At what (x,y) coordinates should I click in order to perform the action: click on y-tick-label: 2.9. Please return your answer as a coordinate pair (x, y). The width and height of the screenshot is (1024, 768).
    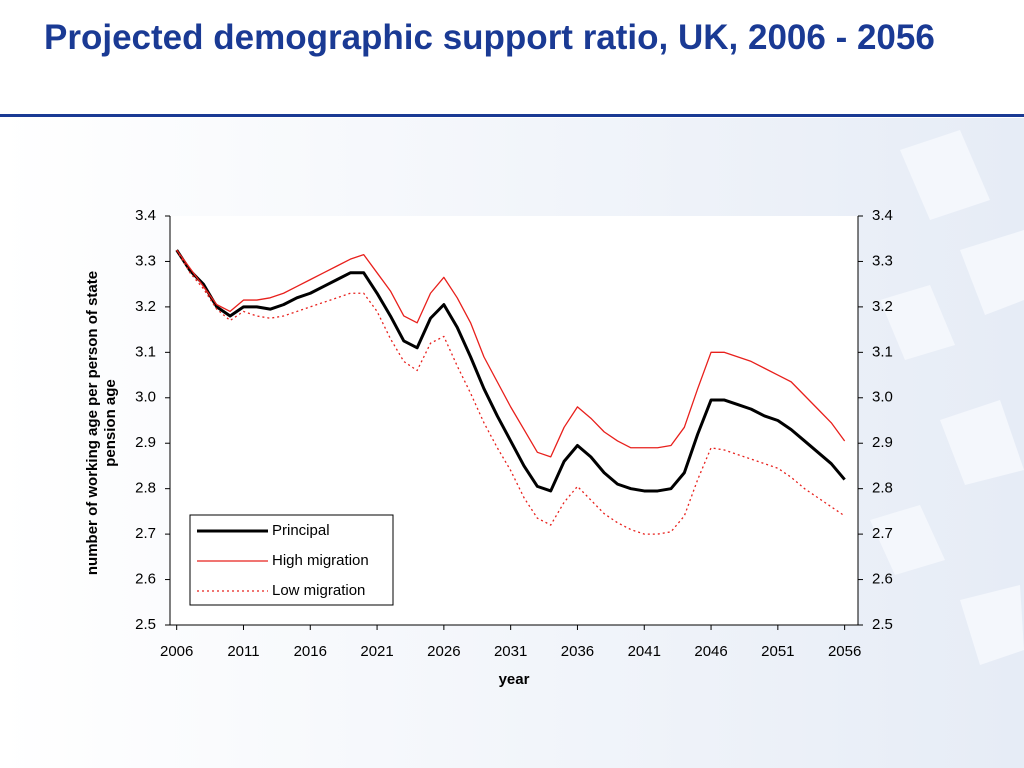
    Looking at the image, I should click on (145, 442).